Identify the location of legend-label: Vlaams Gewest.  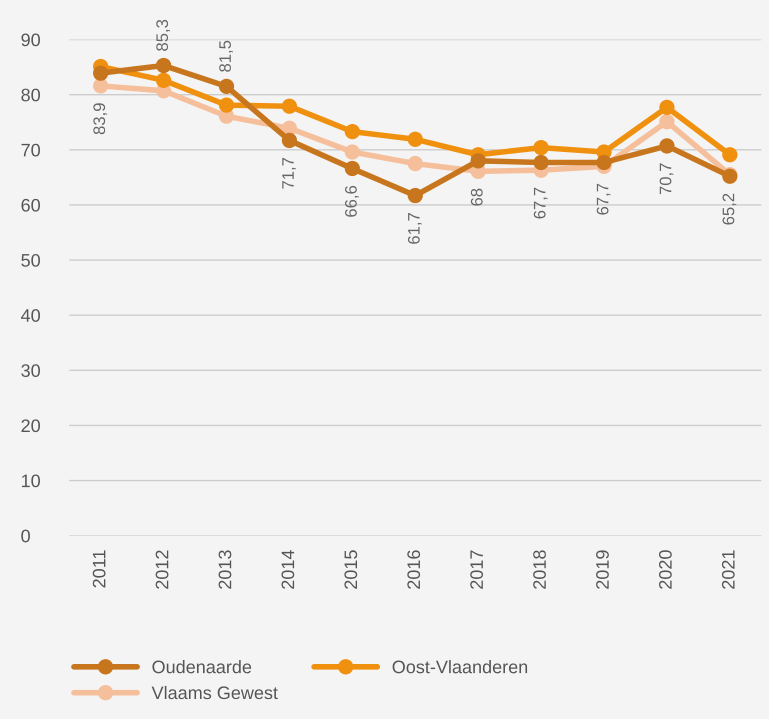
(215, 693).